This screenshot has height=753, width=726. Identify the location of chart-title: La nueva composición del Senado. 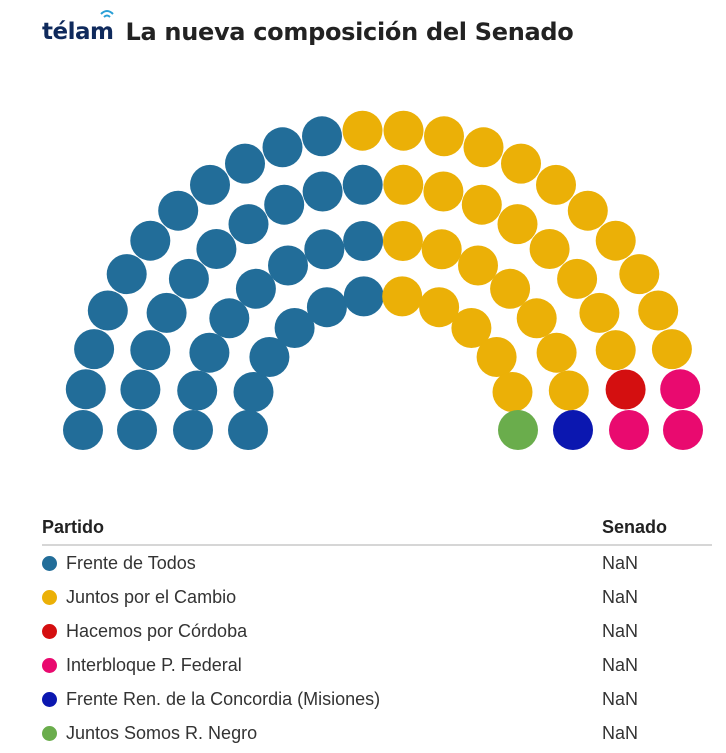
(349, 32).